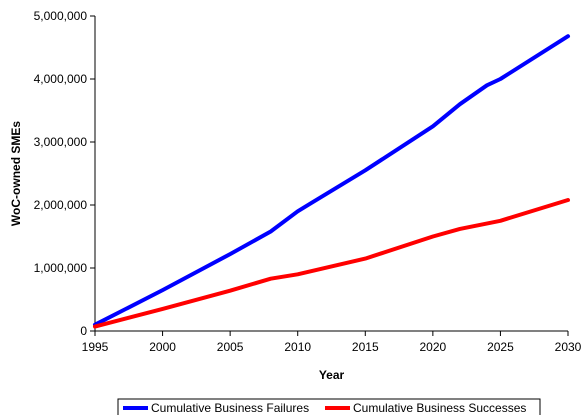 The width and height of the screenshot is (587, 415). I want to click on x-tick-label: 2025, so click(500, 347).